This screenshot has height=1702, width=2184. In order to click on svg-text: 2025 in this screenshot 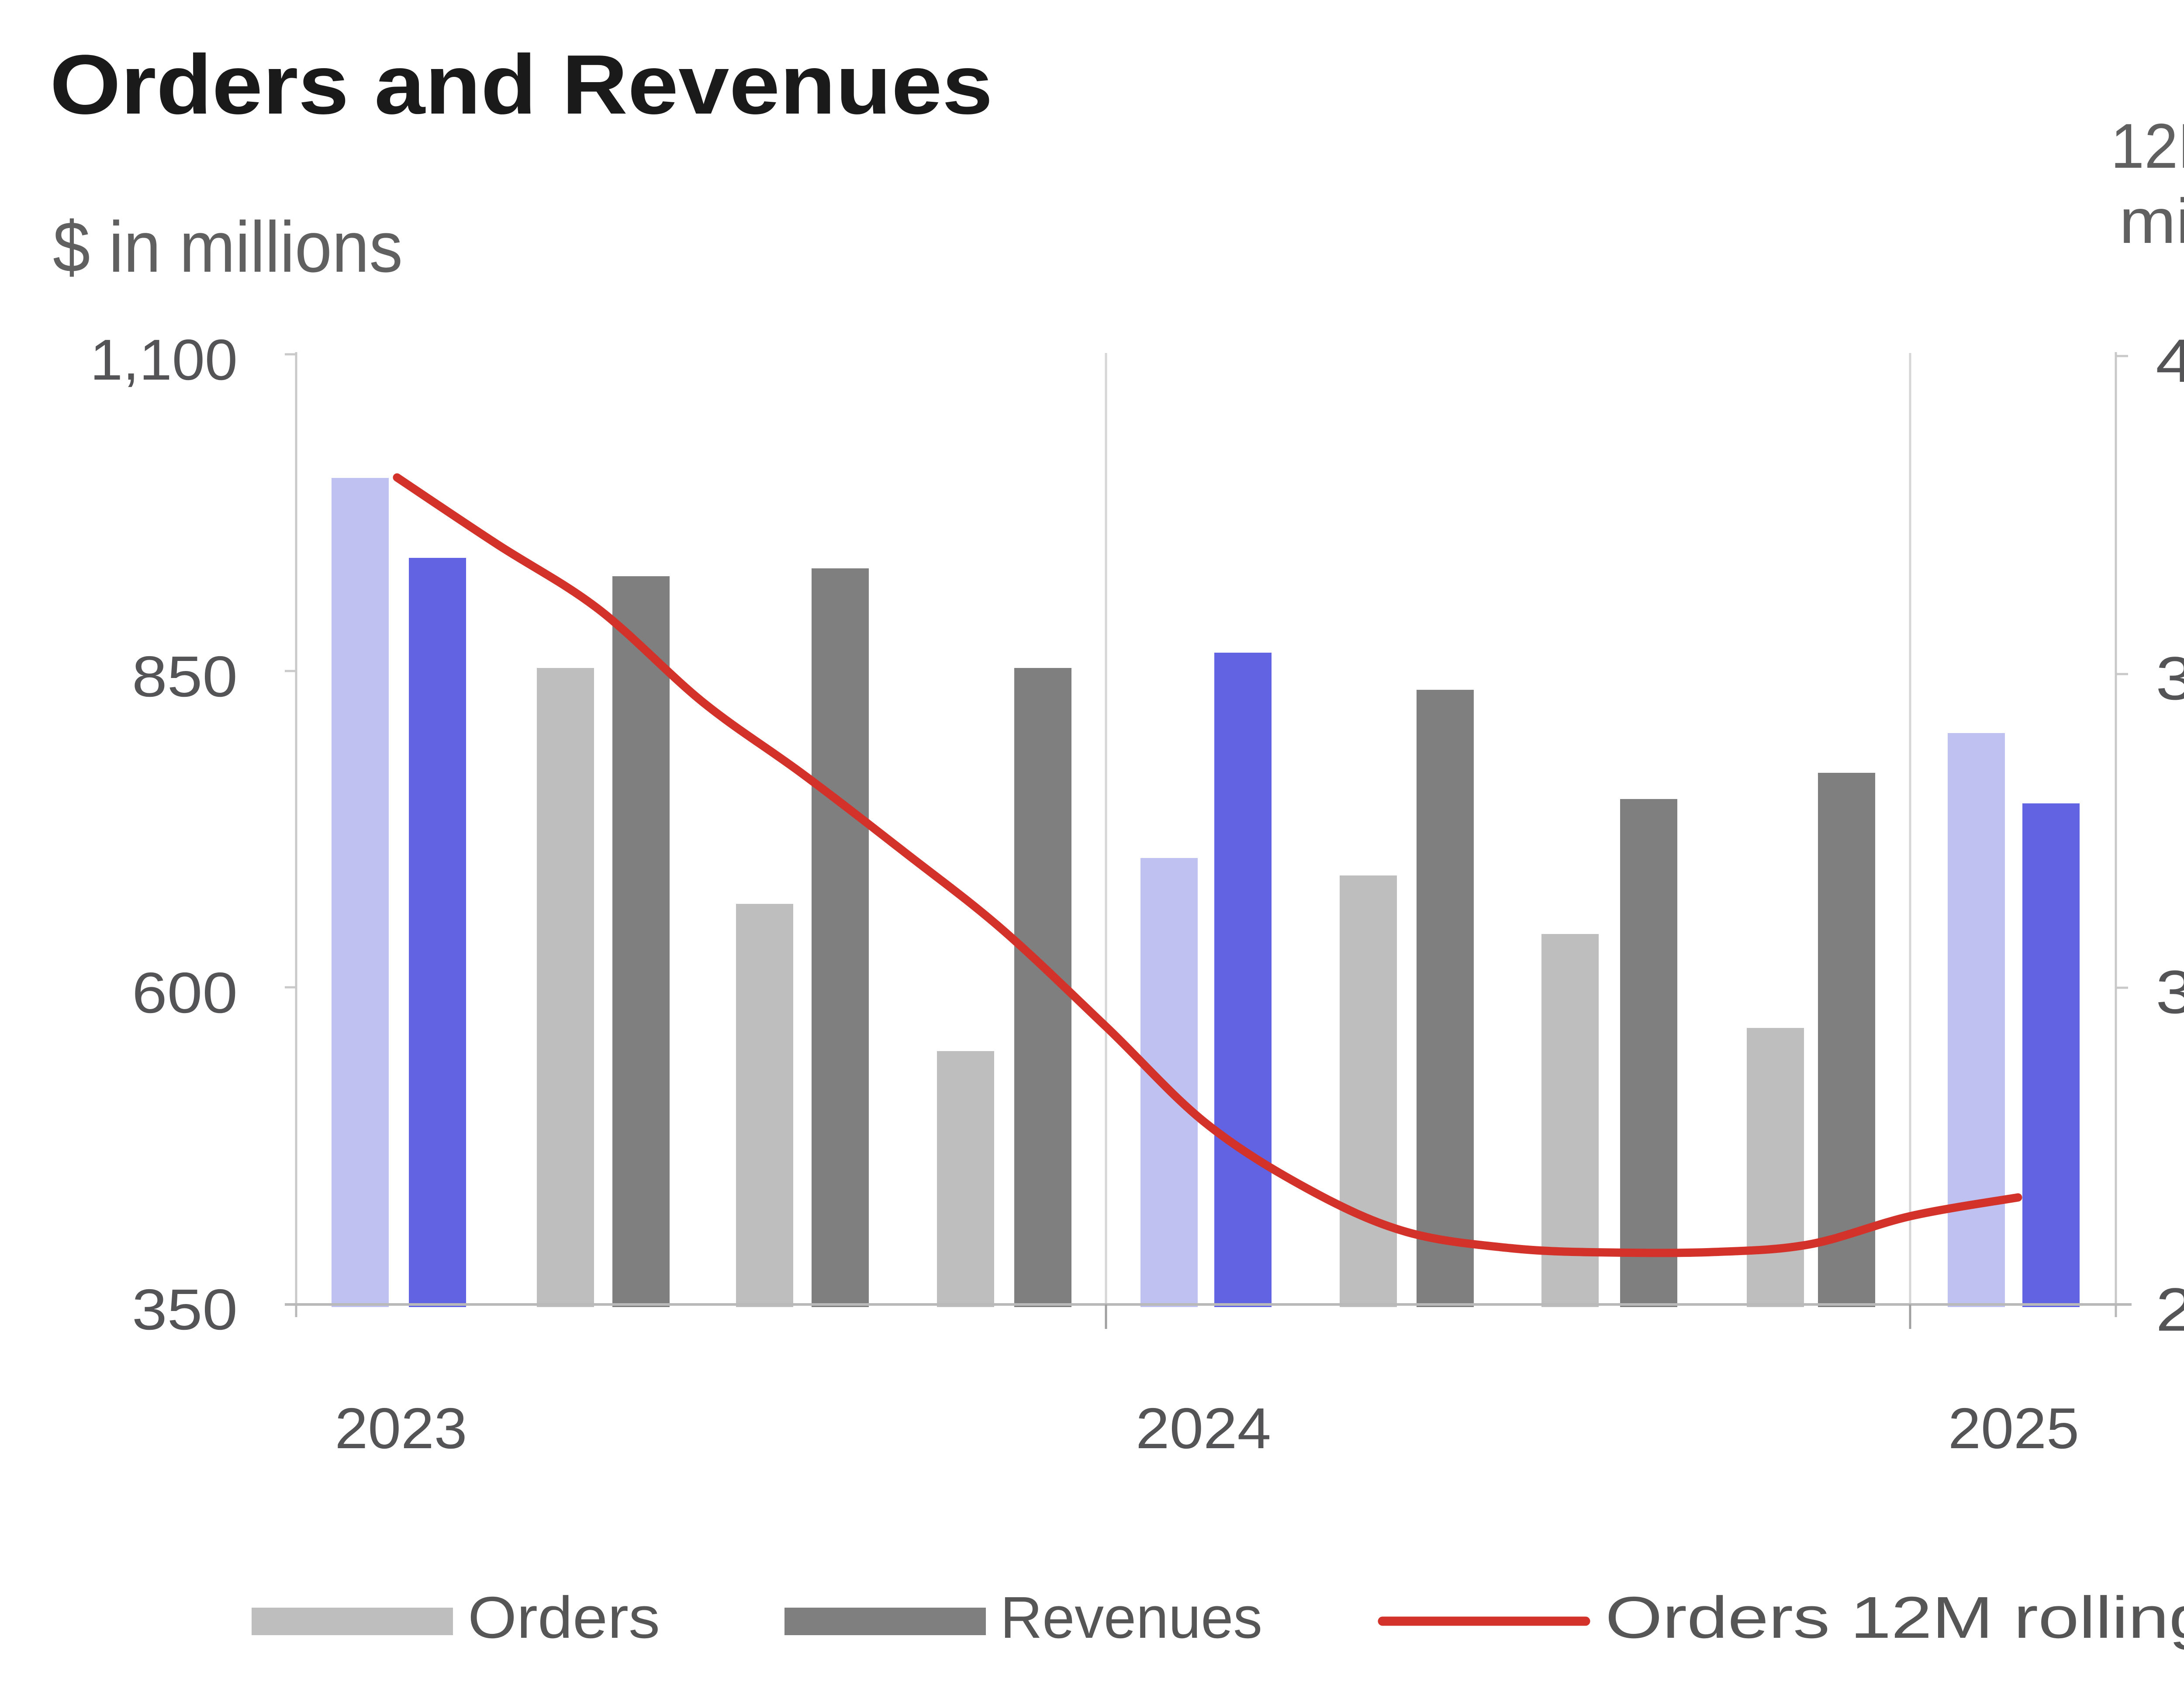, I will do `click(2013, 1428)`.